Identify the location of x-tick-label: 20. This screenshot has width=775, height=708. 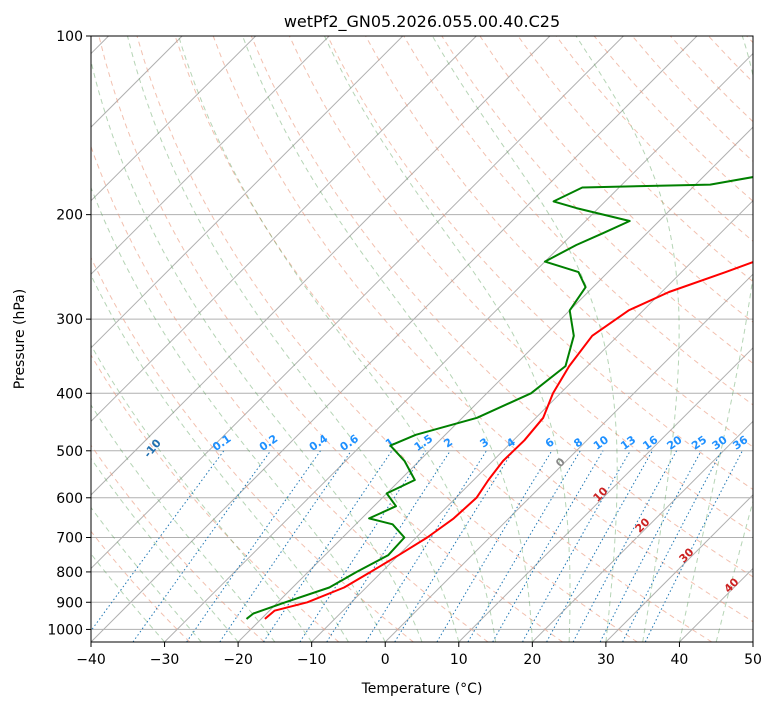
(532, 660).